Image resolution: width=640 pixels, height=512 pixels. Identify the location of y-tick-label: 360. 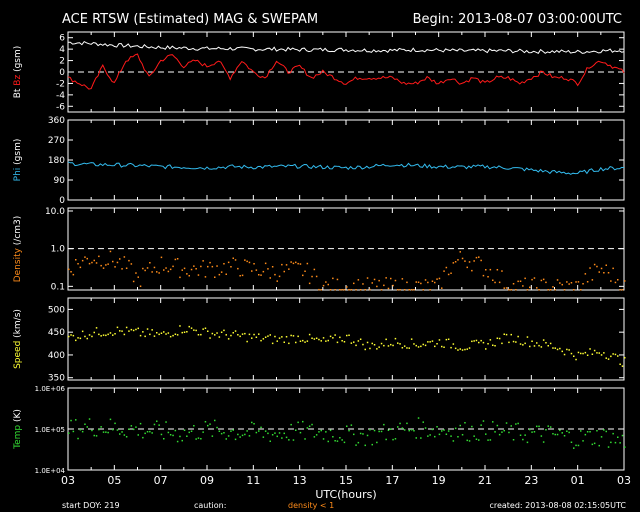
(56, 121).